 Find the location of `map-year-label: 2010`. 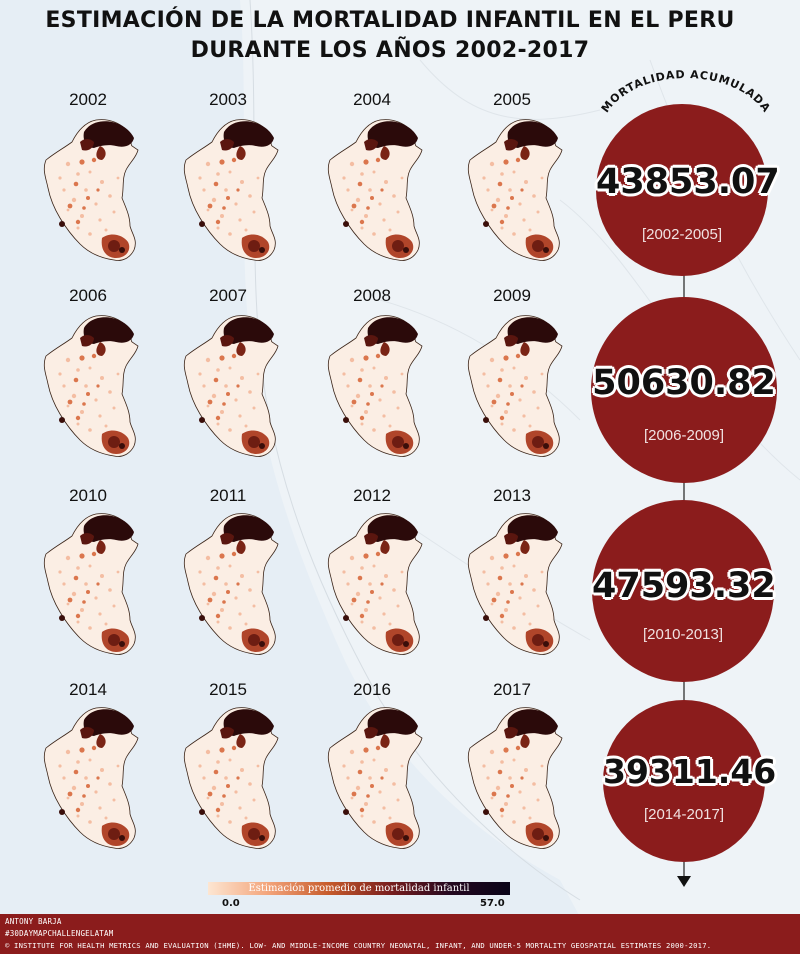

map-year-label: 2010 is located at coordinates (88, 495).